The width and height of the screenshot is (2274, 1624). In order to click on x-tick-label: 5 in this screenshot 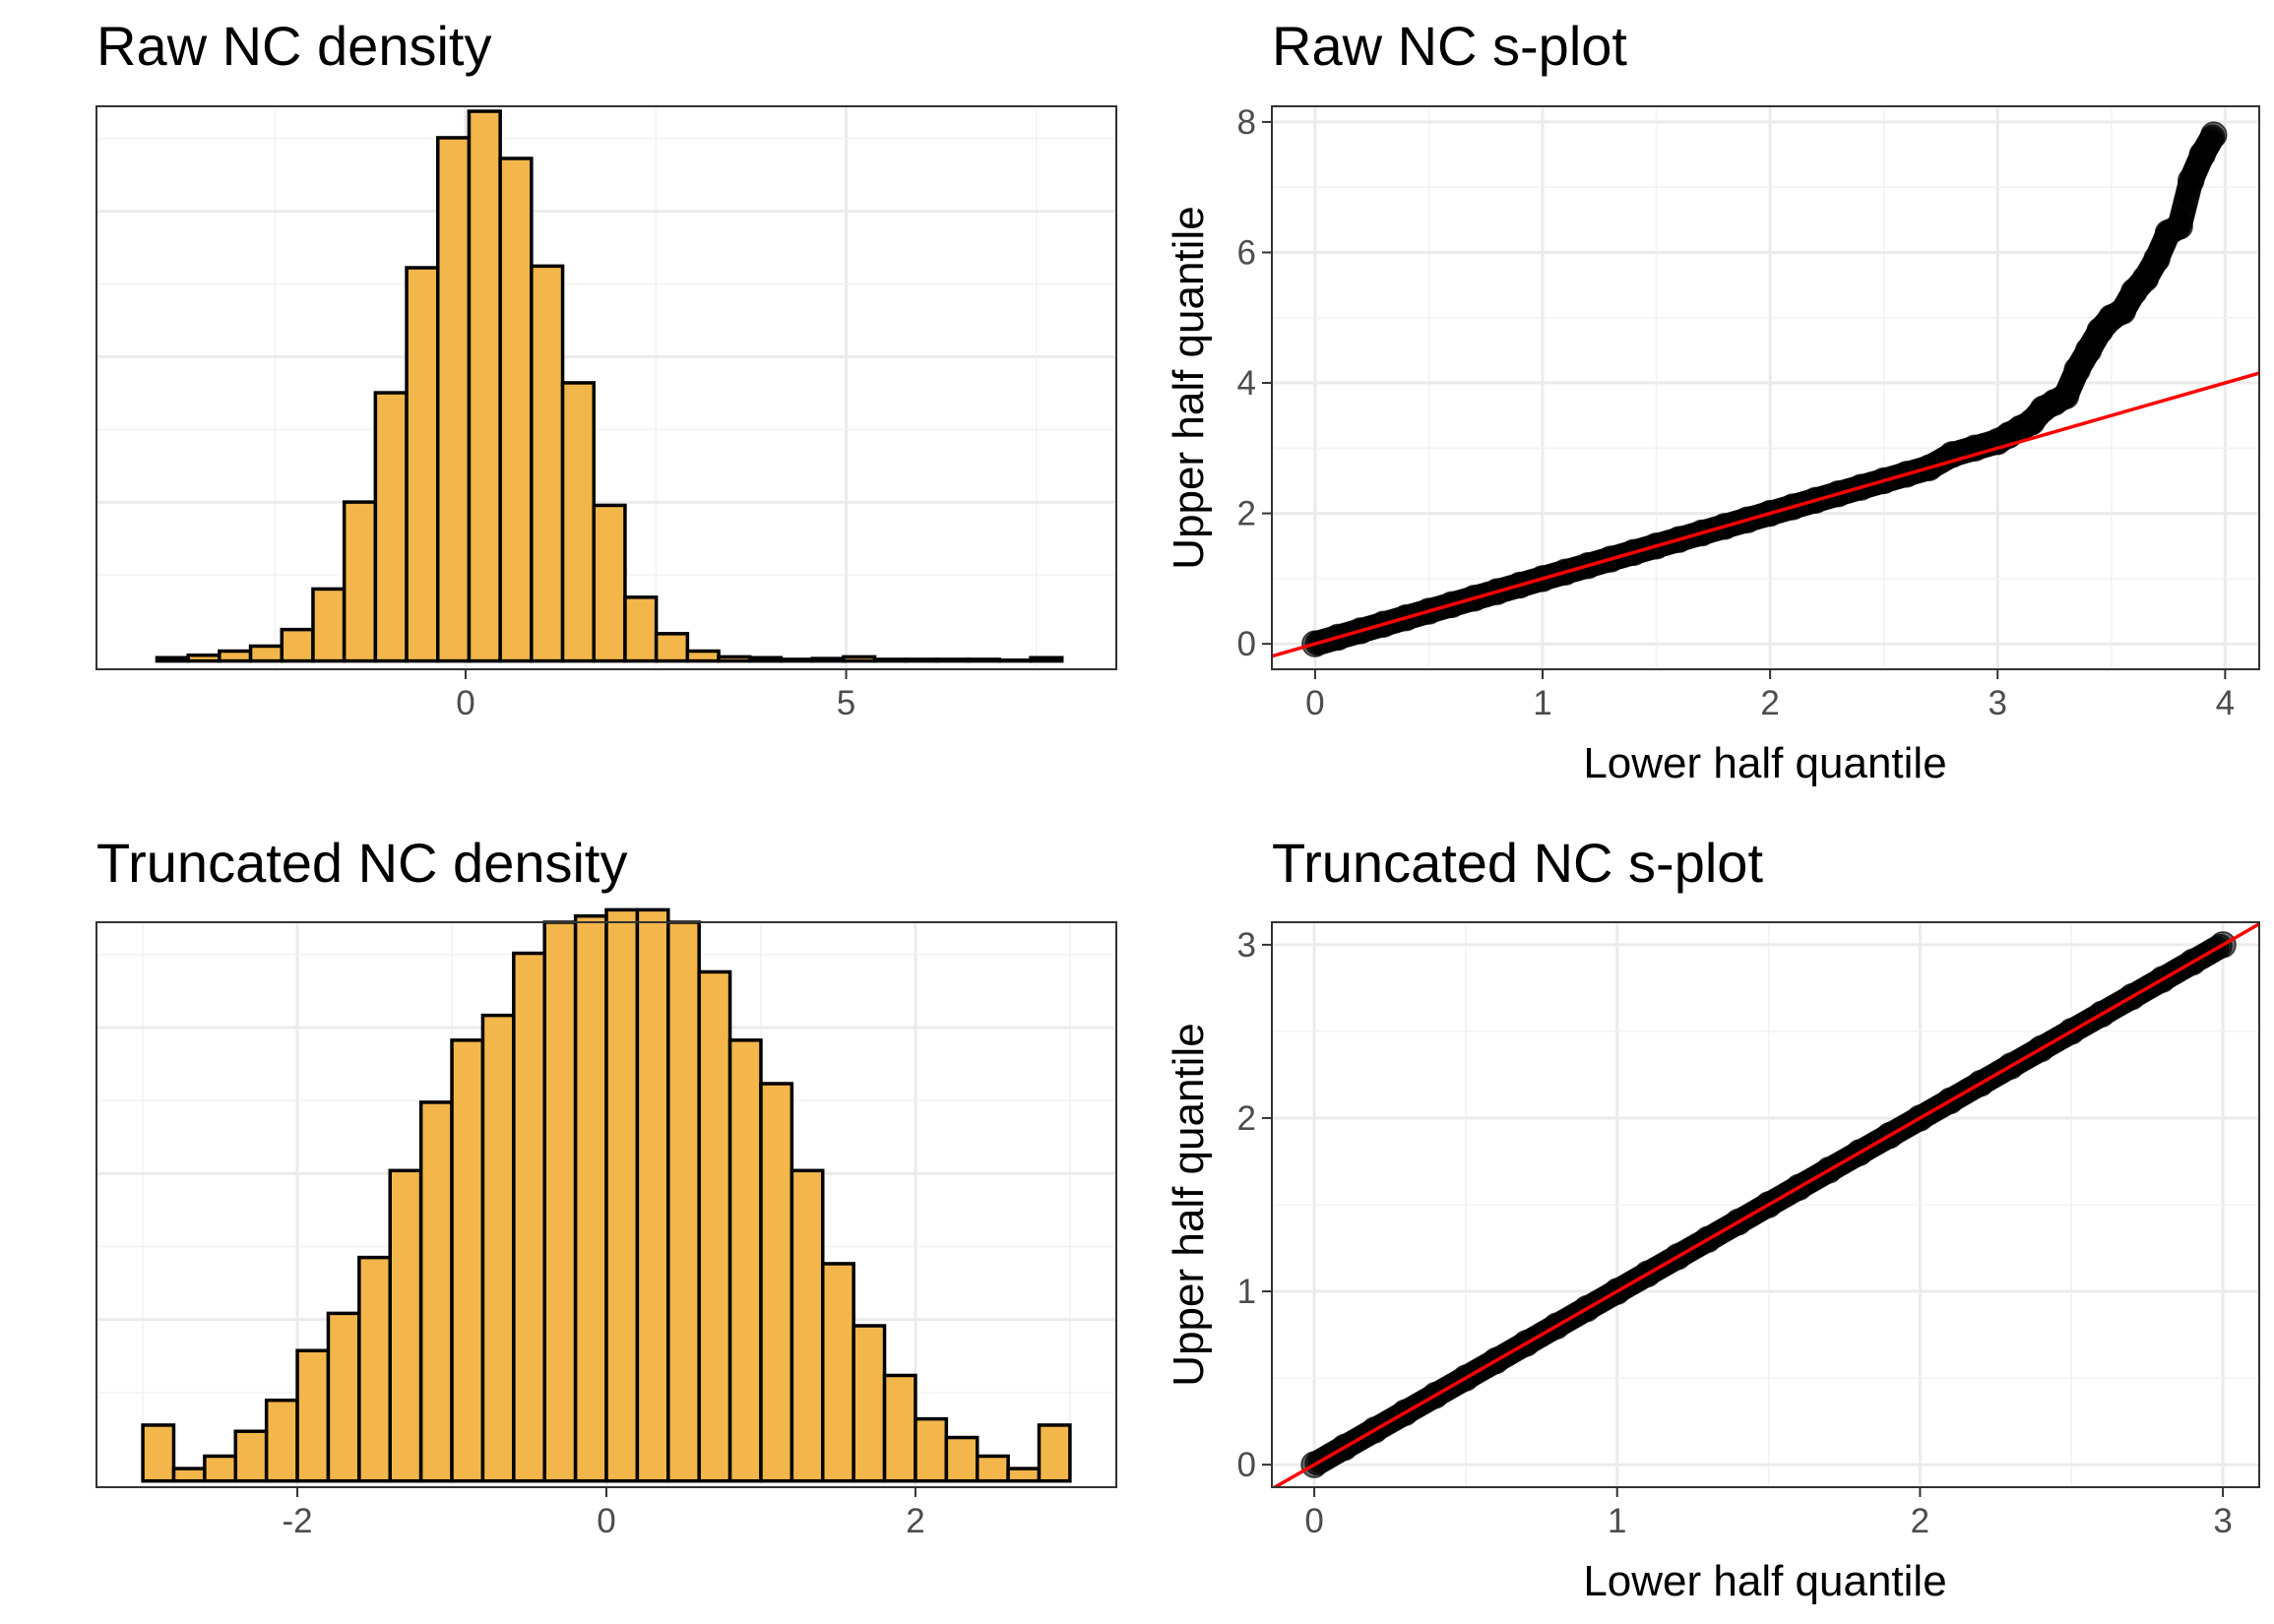, I will do `click(846, 703)`.